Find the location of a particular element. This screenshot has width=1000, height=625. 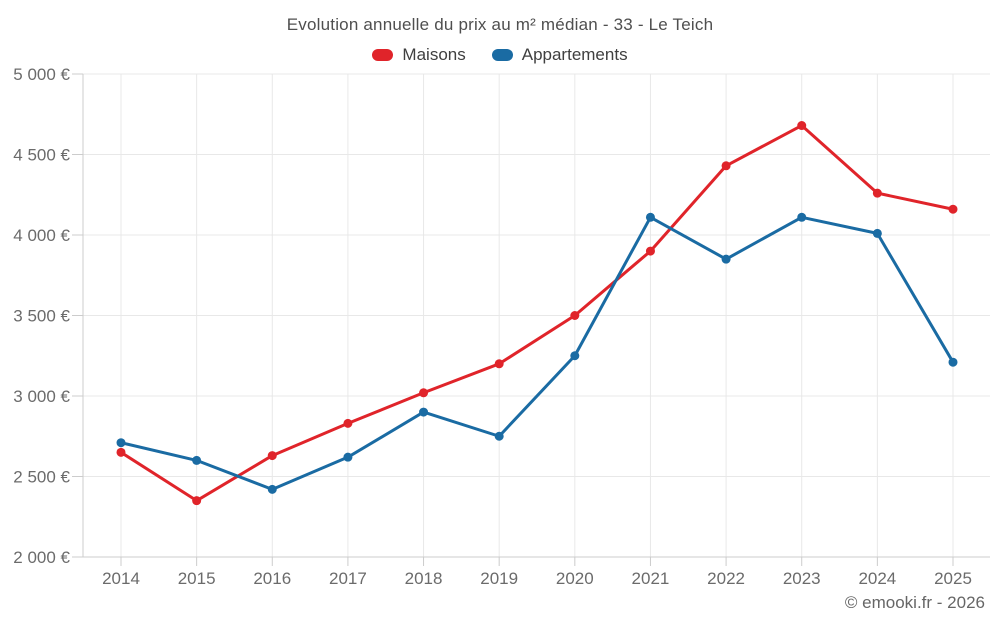

legend-item-maisons: Maisons is located at coordinates (419, 55).